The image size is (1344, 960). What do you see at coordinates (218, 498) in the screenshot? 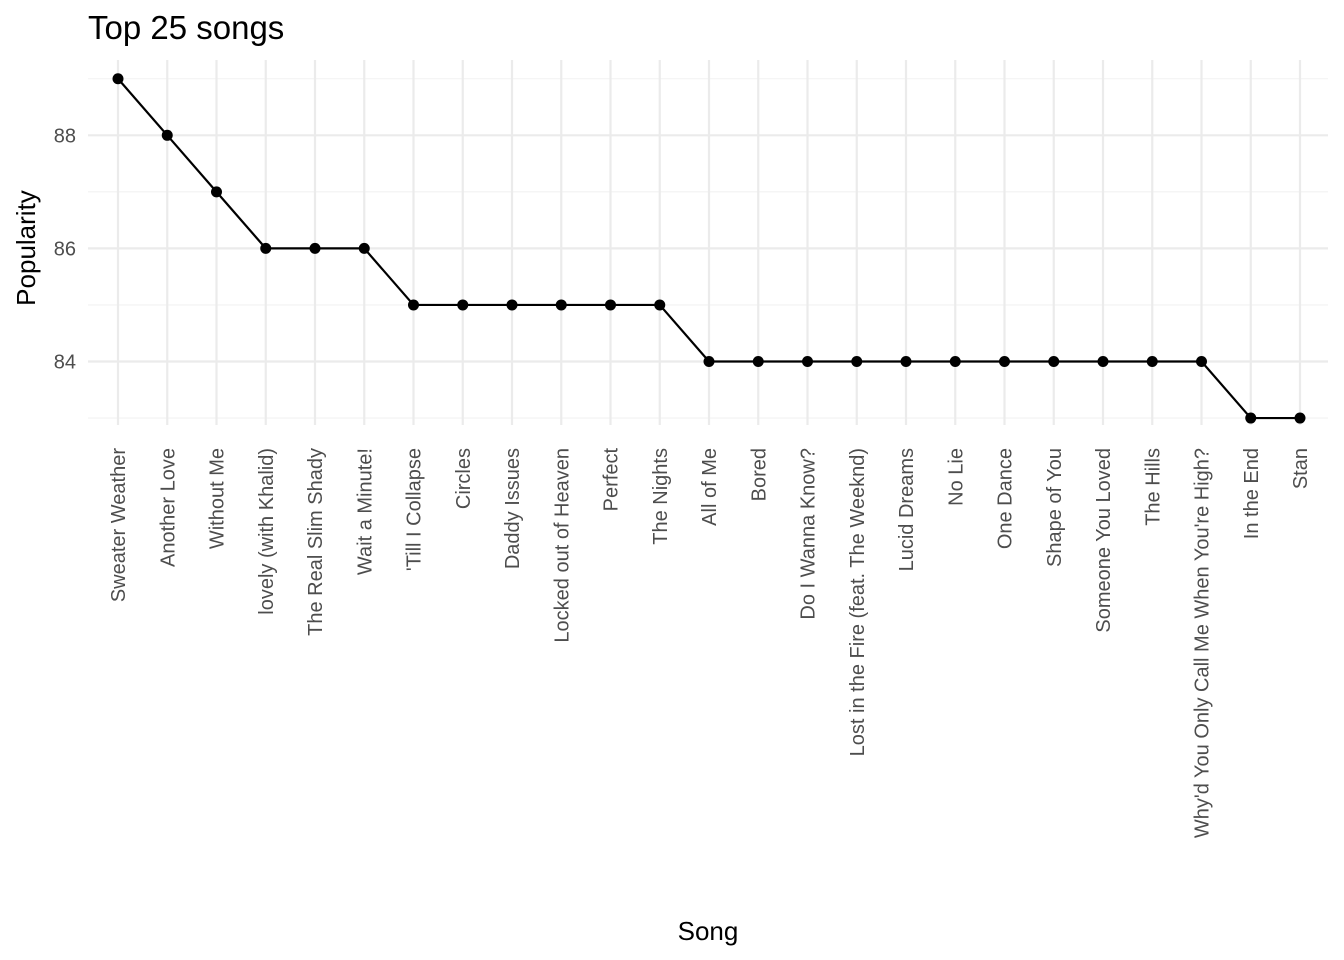
I see `x-tick-label: Without Me` at bounding box center [218, 498].